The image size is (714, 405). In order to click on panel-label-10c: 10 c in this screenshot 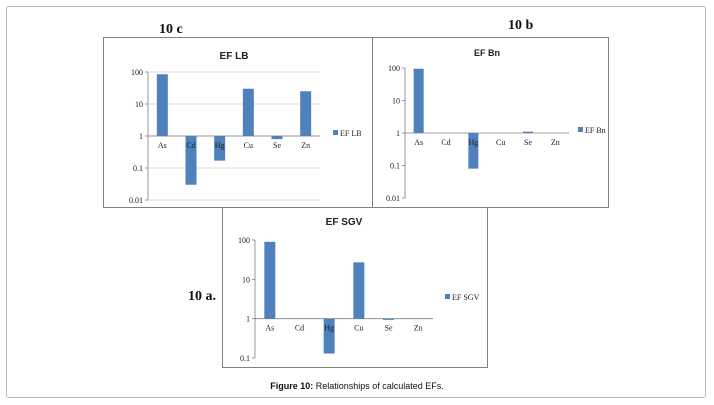, I will do `click(171, 29)`.